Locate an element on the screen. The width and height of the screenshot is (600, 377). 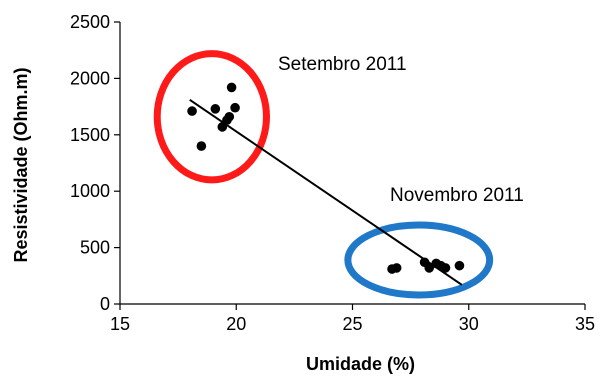
y-tick-label: 2000 is located at coordinates (90, 78).